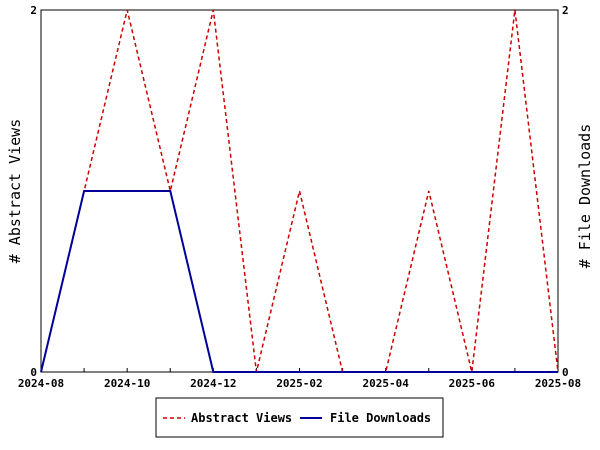 The width and height of the screenshot is (600, 450). I want to click on x-tick-label: 2025-04, so click(385, 383).